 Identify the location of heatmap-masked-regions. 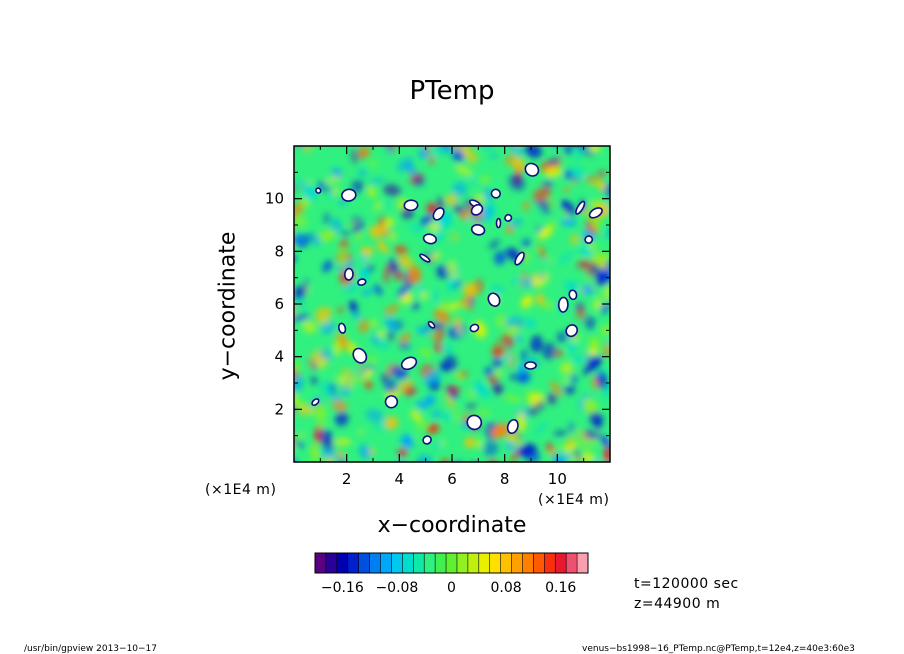
(457, 303).